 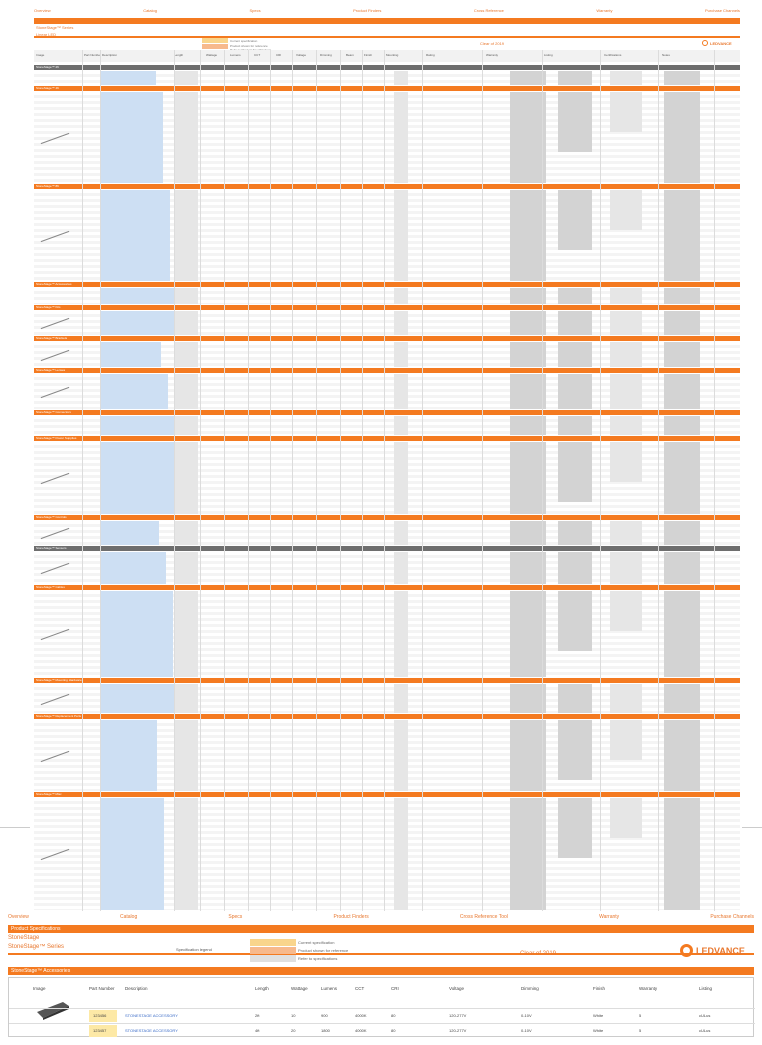 What do you see at coordinates (100, 1030) in the screenshot?
I see `part-number: 123457` at bounding box center [100, 1030].